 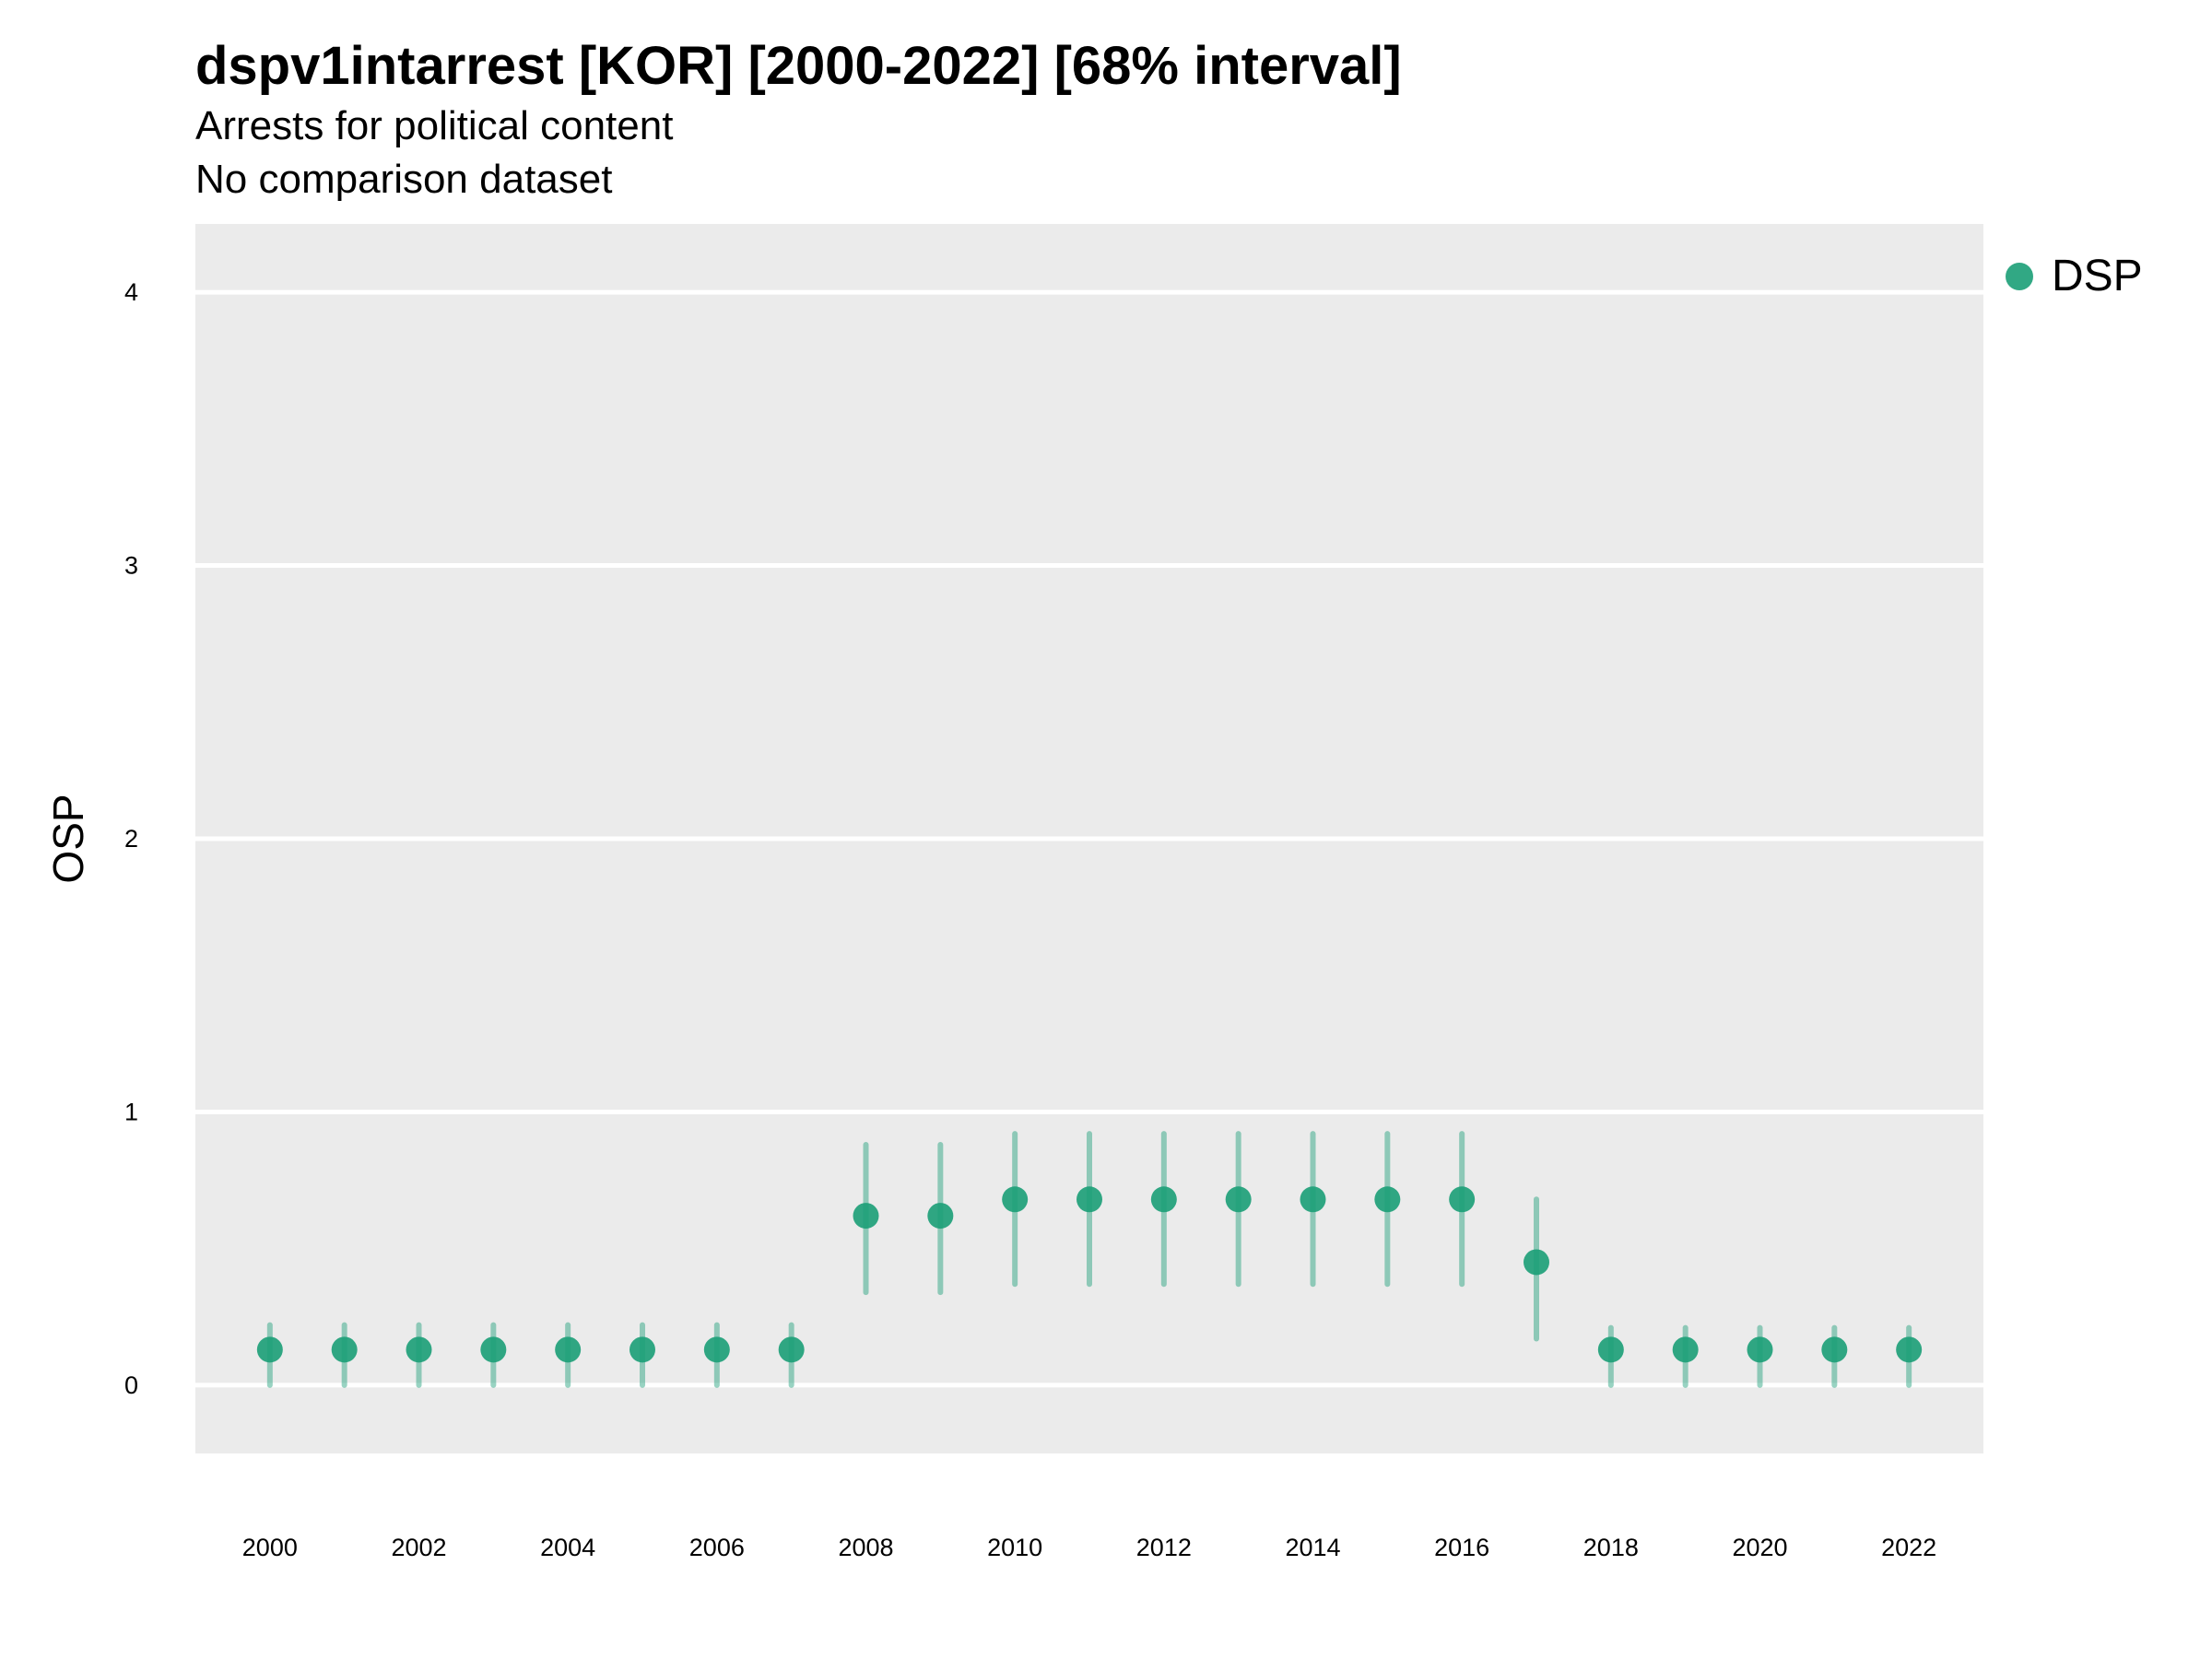 What do you see at coordinates (131, 1385) in the screenshot?
I see `y-tick-label-0: 0` at bounding box center [131, 1385].